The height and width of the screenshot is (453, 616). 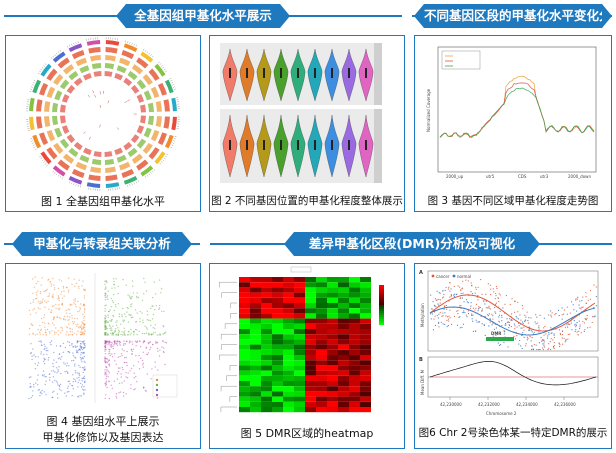 I want to click on fig5-panel: 图 5 DMR区域的heatmap, so click(x=307, y=356).